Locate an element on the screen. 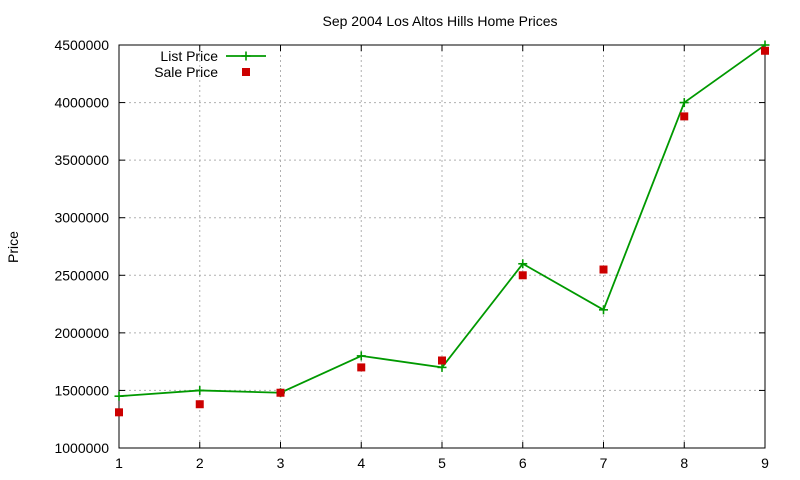  x-tick-label: 8 is located at coordinates (684, 463).